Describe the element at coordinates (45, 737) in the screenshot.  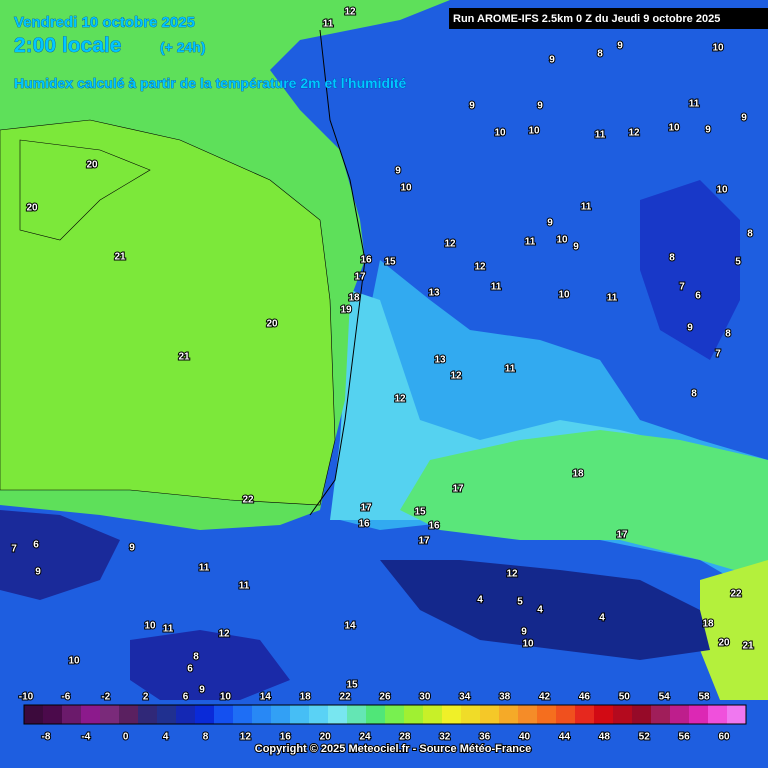
I see `colorbar-label: -8` at that location.